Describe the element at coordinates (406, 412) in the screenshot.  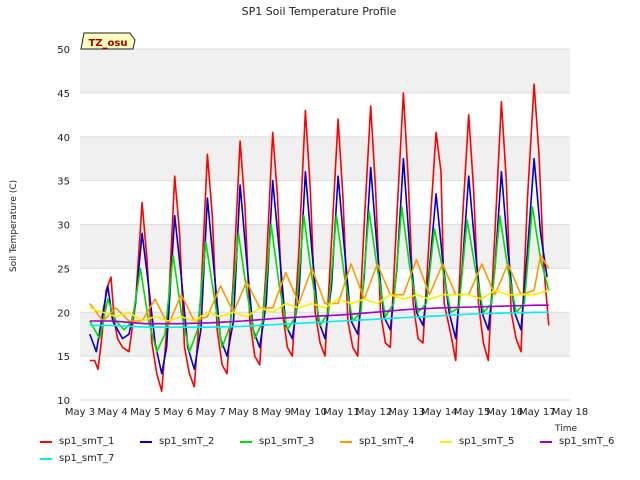
I see `x-tick-label: May 13` at that location.